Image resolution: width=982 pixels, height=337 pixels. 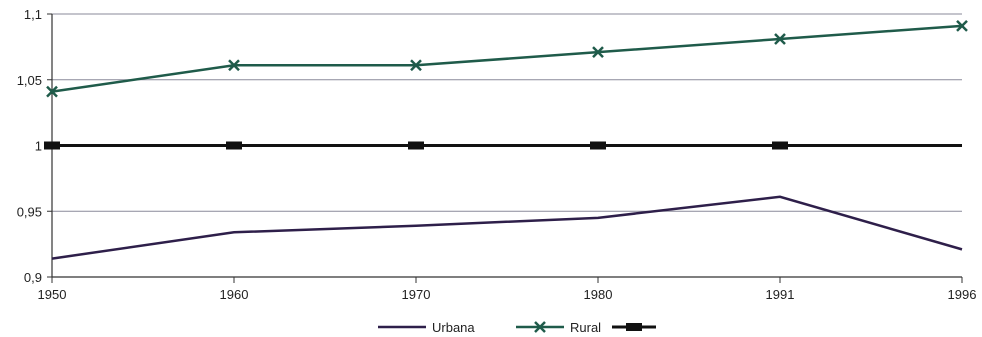 I want to click on legend-label: Urbana, so click(x=453, y=327).